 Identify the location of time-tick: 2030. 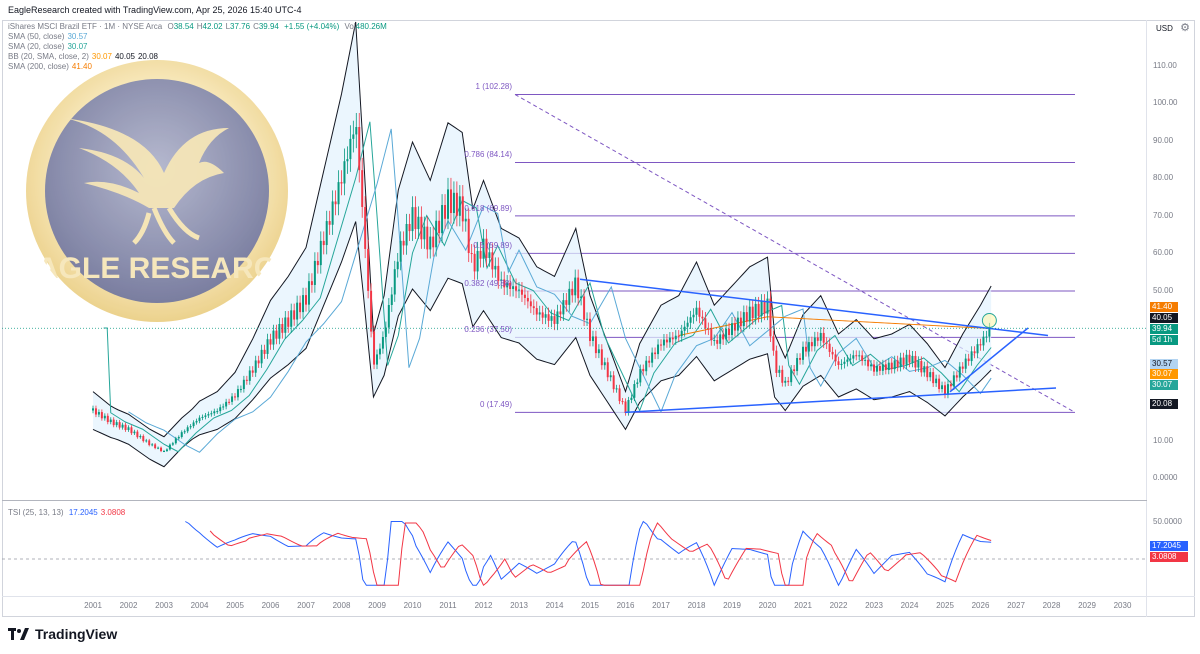
(1122, 605).